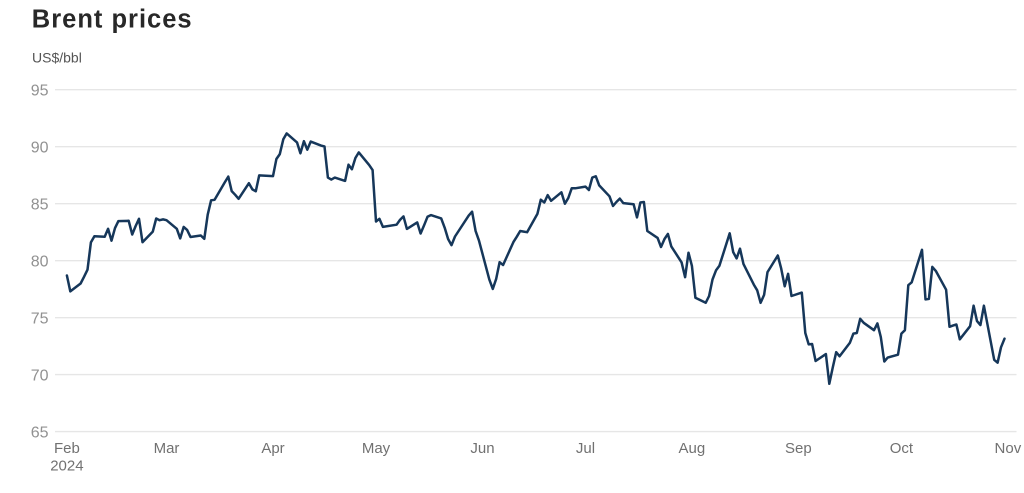 This screenshot has height=493, width=1024. I want to click on svg-text: US$/bbl, so click(57, 58).